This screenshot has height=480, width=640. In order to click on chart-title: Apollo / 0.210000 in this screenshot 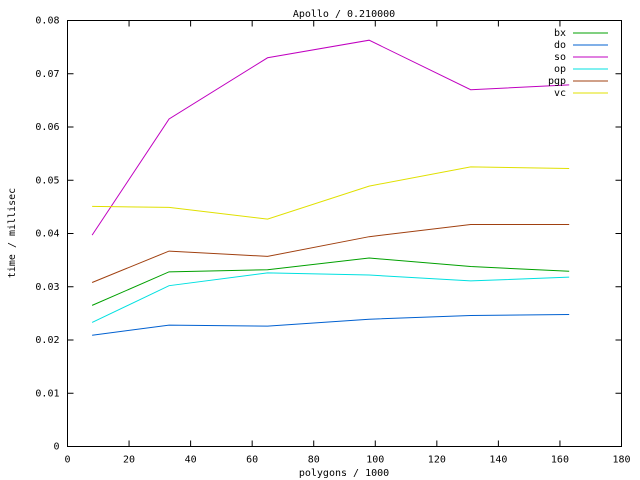, I will do `click(344, 14)`.